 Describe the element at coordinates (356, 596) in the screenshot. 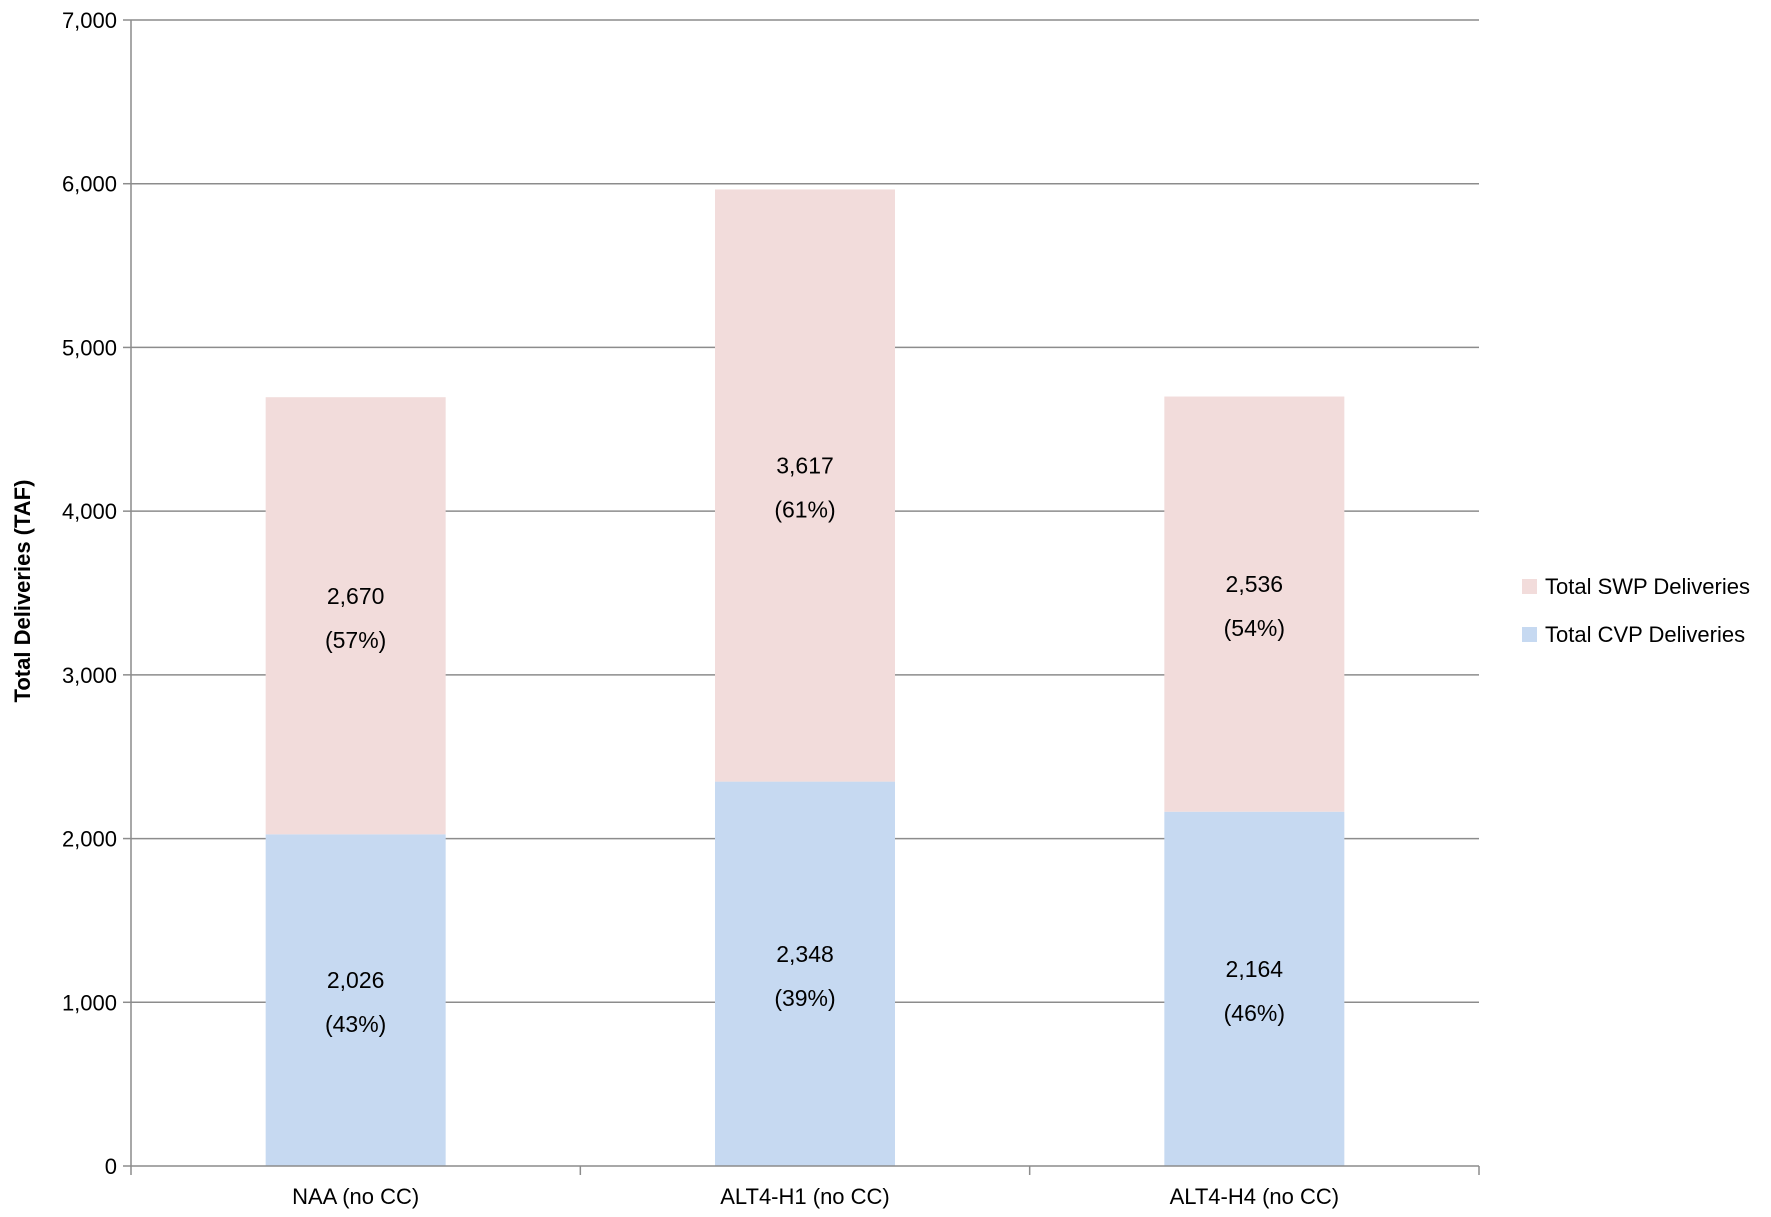

I see `data-label-value: 2,670` at that location.